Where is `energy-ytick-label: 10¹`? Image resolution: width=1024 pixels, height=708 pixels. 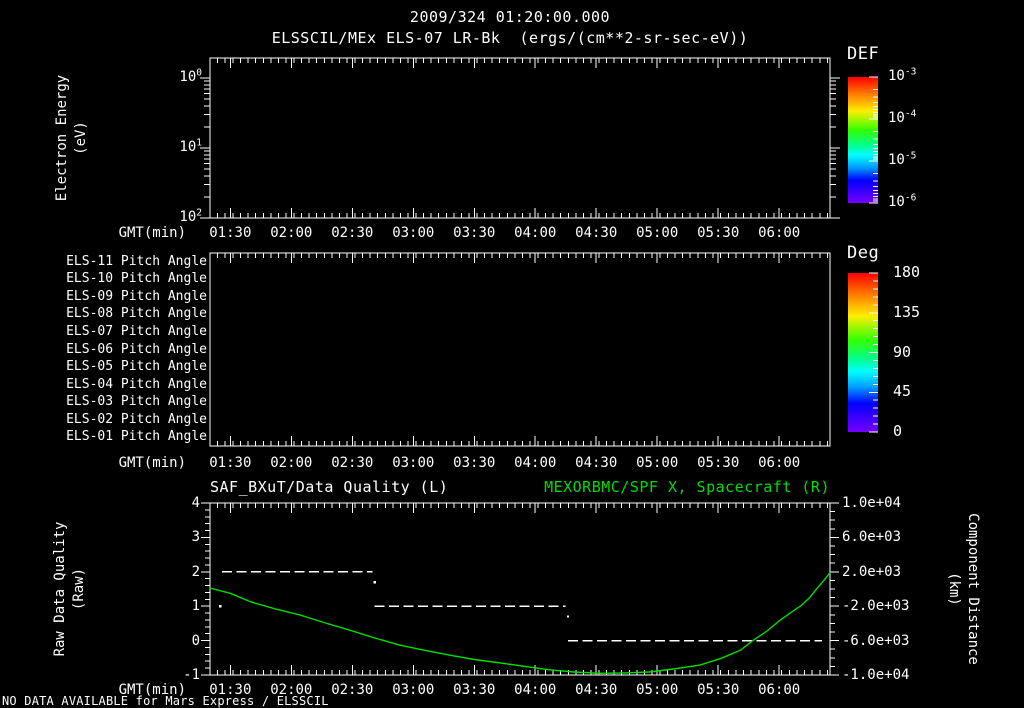
energy-ytick-label: 10¹ is located at coordinates (190, 146).